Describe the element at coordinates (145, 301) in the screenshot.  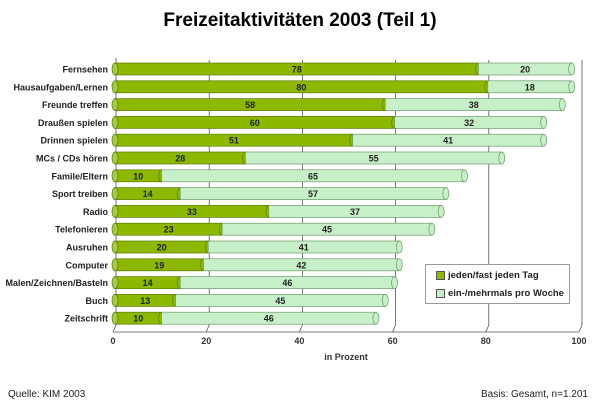
I see `data-label: 13` at that location.